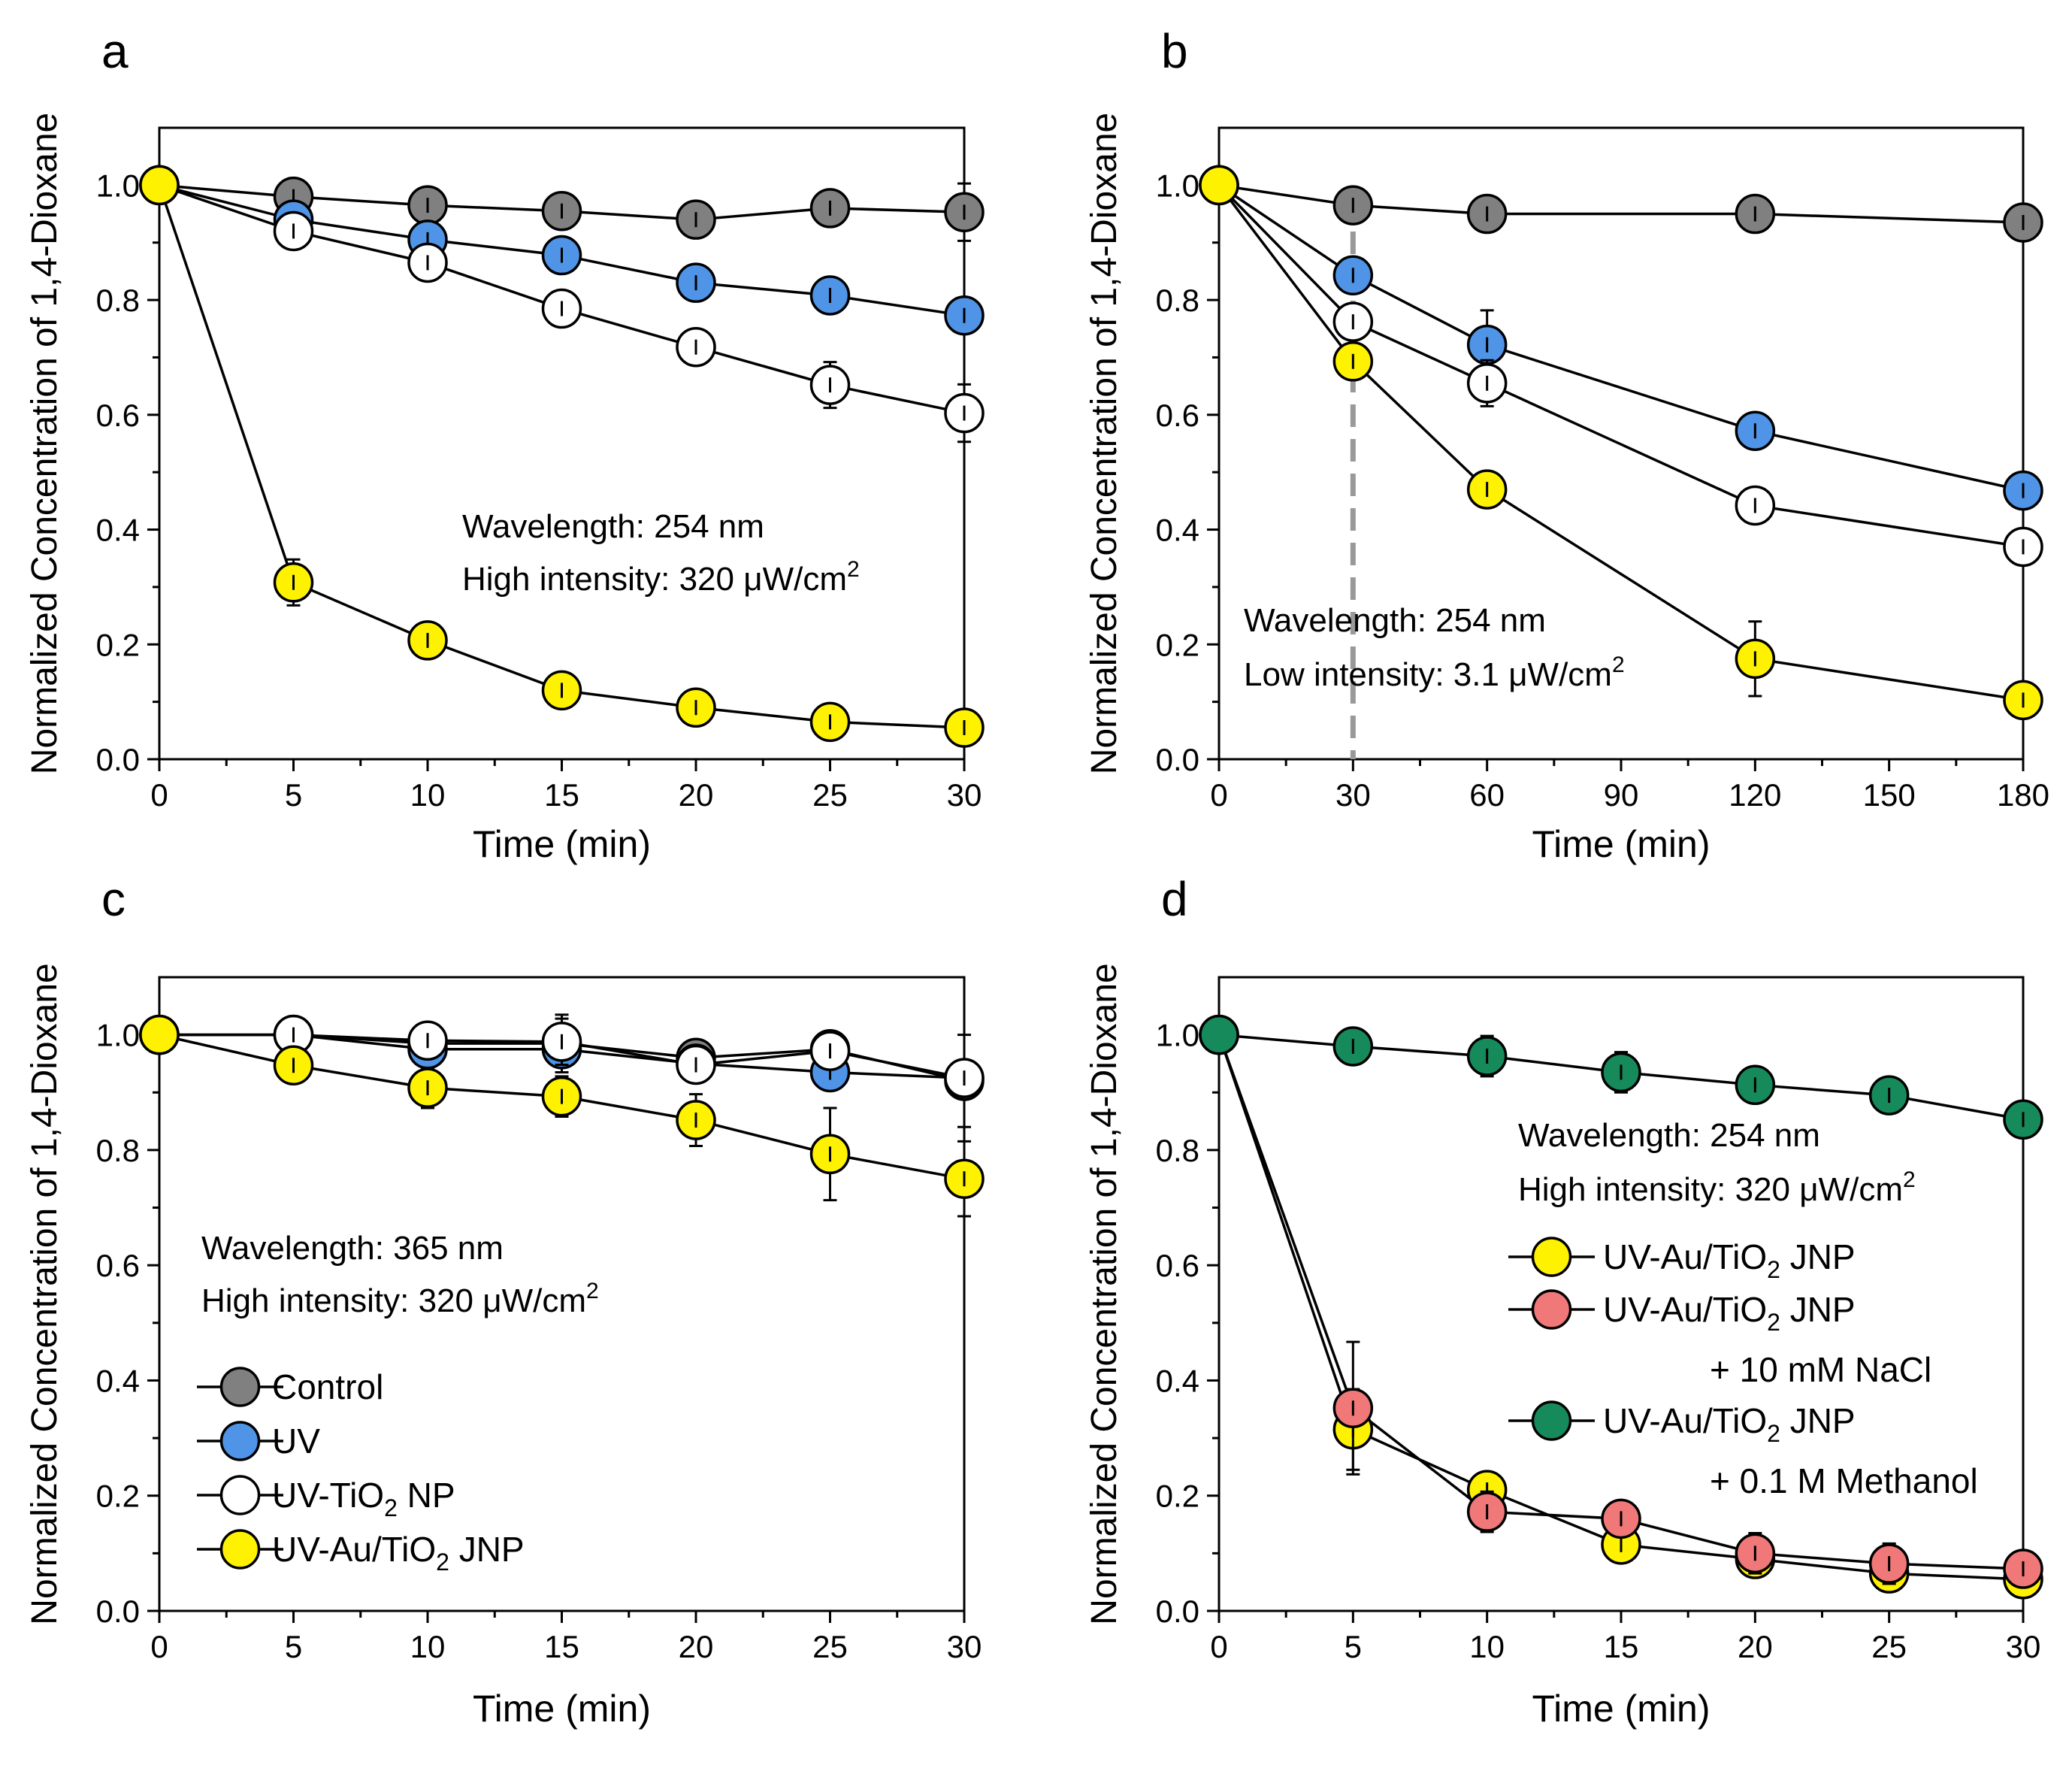 This screenshot has width=2072, height=1765. What do you see at coordinates (1621, 795) in the screenshot?
I see `x-tick-label: 90` at bounding box center [1621, 795].